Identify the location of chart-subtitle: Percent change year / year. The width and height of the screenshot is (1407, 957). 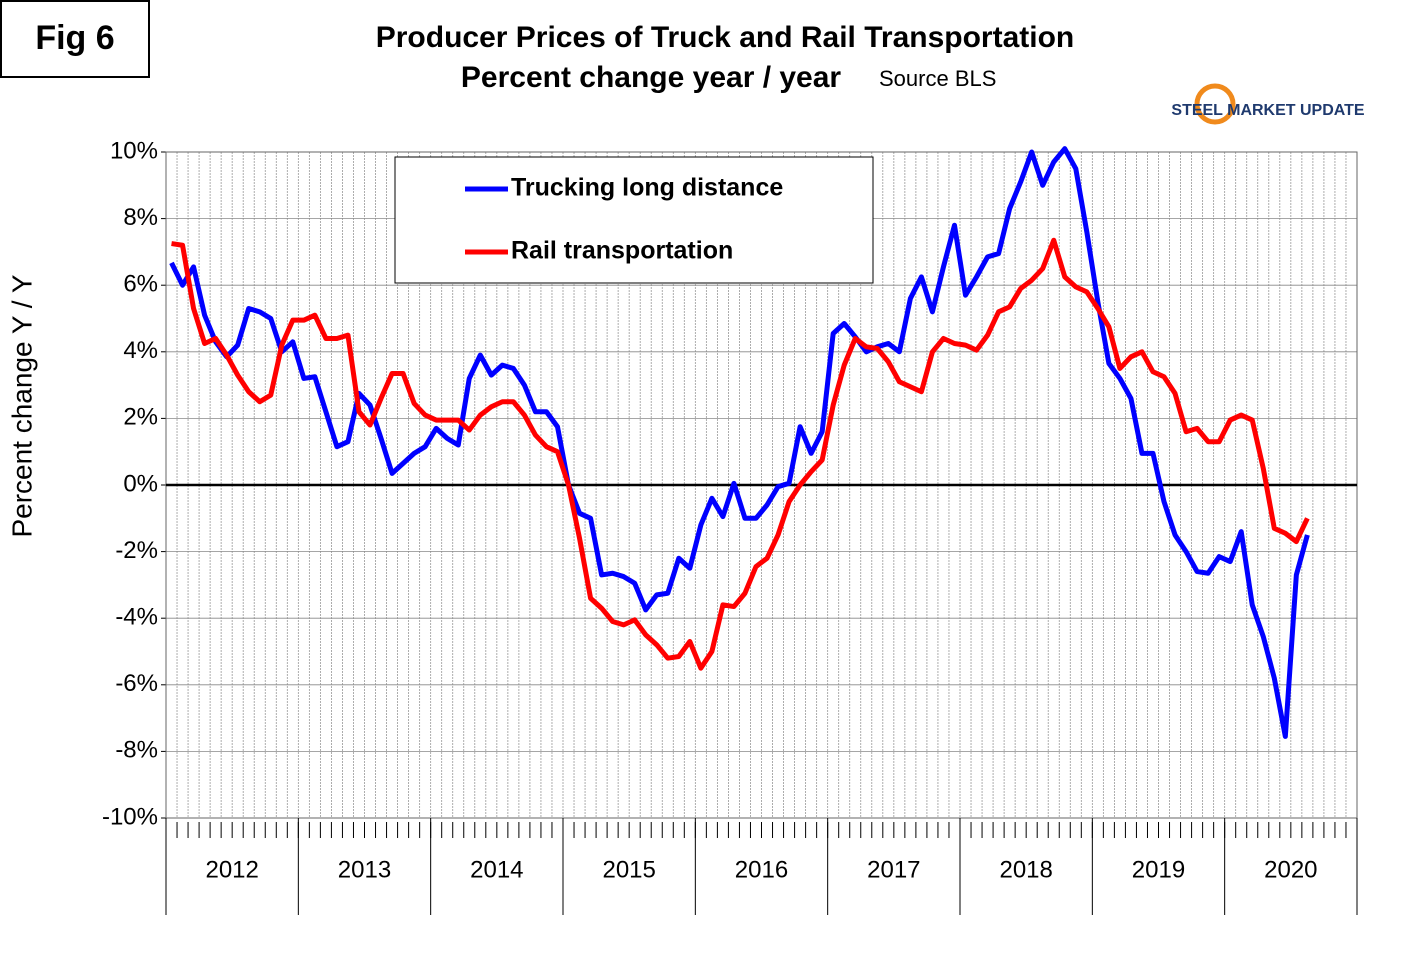
(651, 77).